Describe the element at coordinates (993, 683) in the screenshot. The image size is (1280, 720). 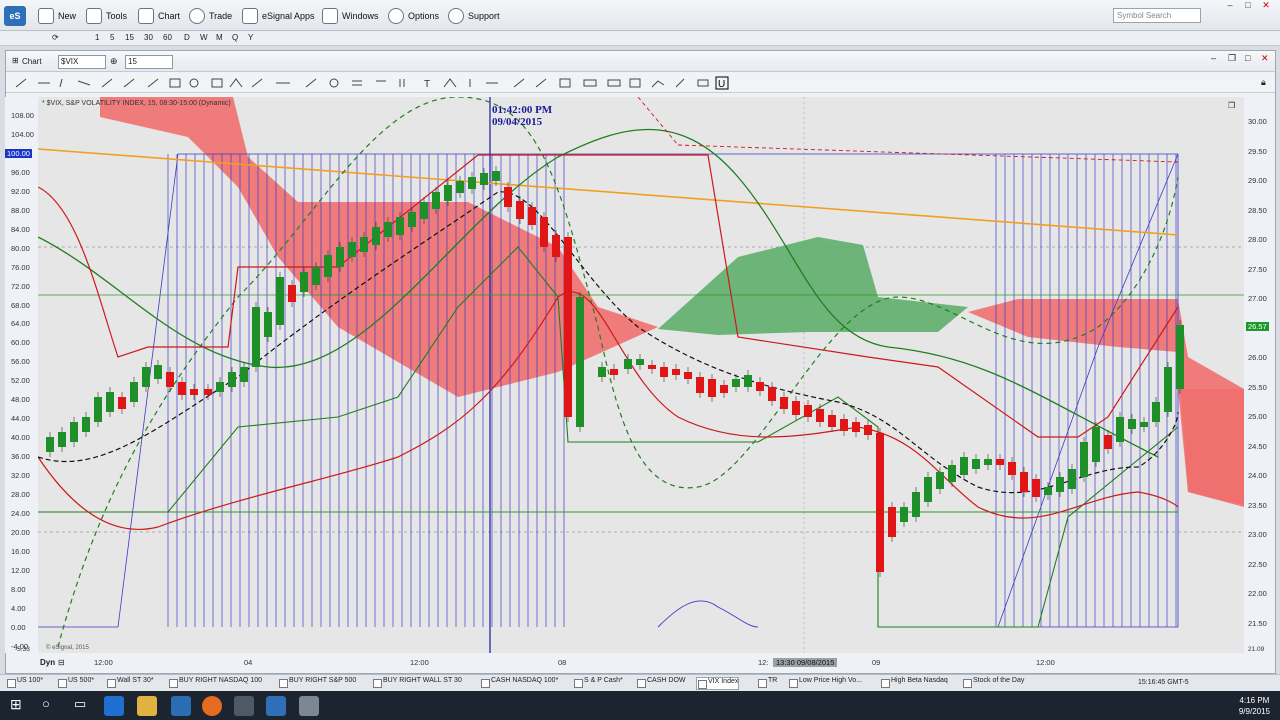
I see `page-tab: Stock of the Day` at that location.